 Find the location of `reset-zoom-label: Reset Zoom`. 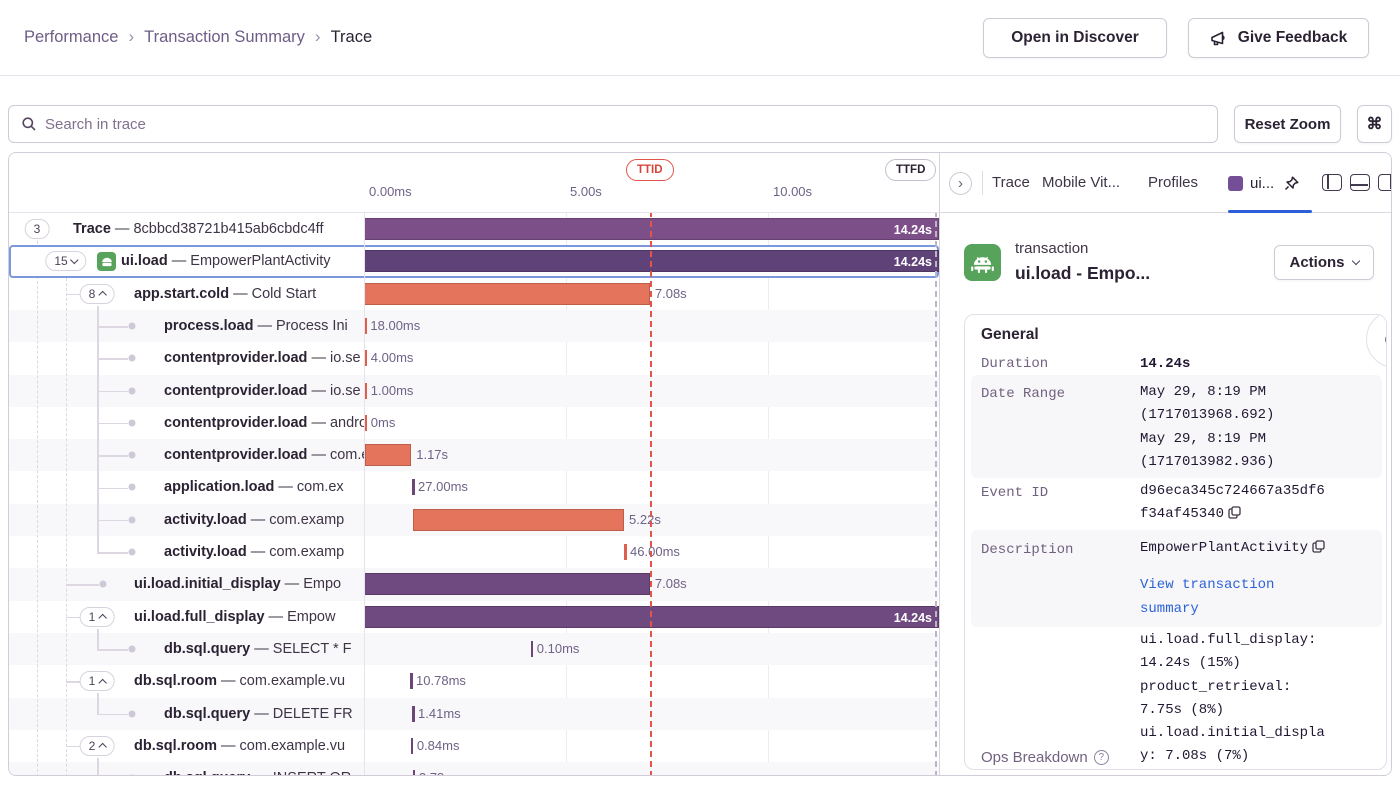

reset-zoom-label: Reset Zoom is located at coordinates (1287, 124).